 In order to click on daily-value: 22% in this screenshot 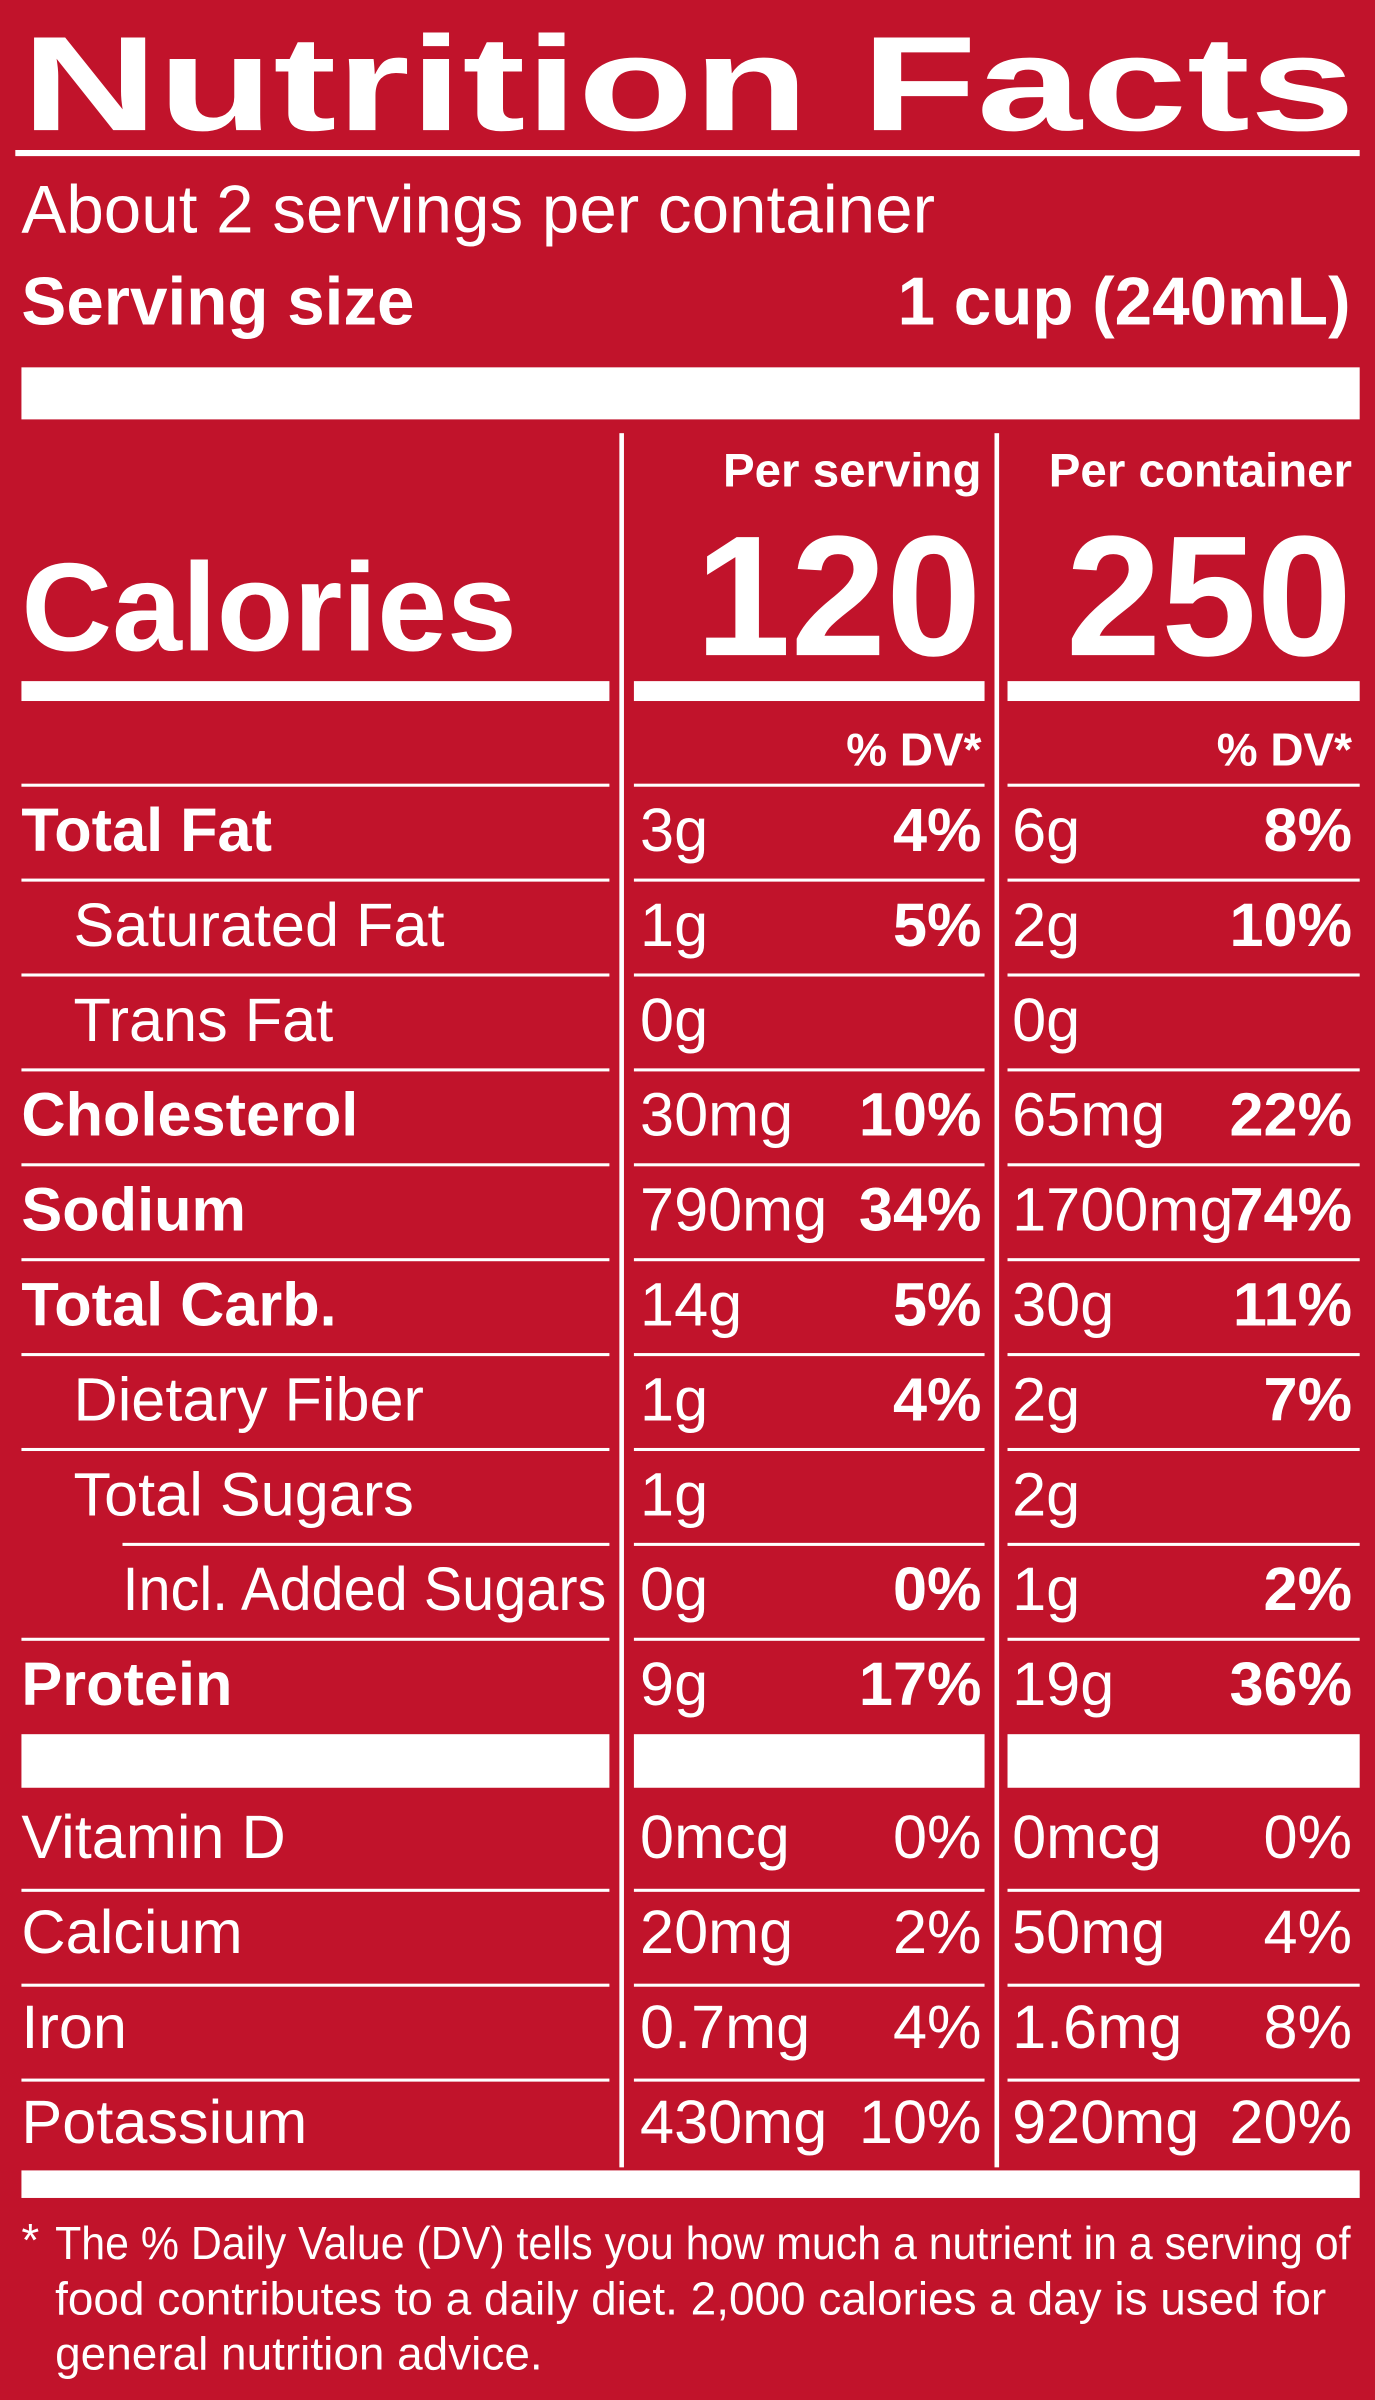, I will do `click(1290, 1115)`.